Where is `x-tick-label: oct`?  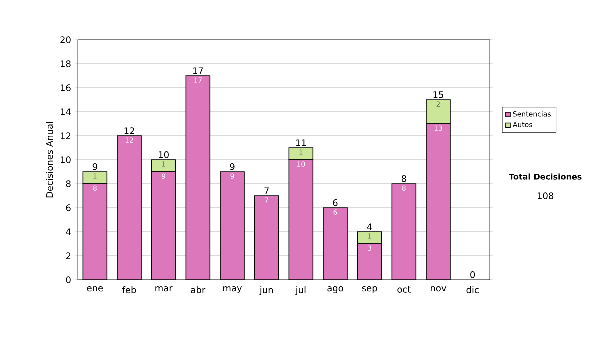
x-tick-label: oct is located at coordinates (404, 289).